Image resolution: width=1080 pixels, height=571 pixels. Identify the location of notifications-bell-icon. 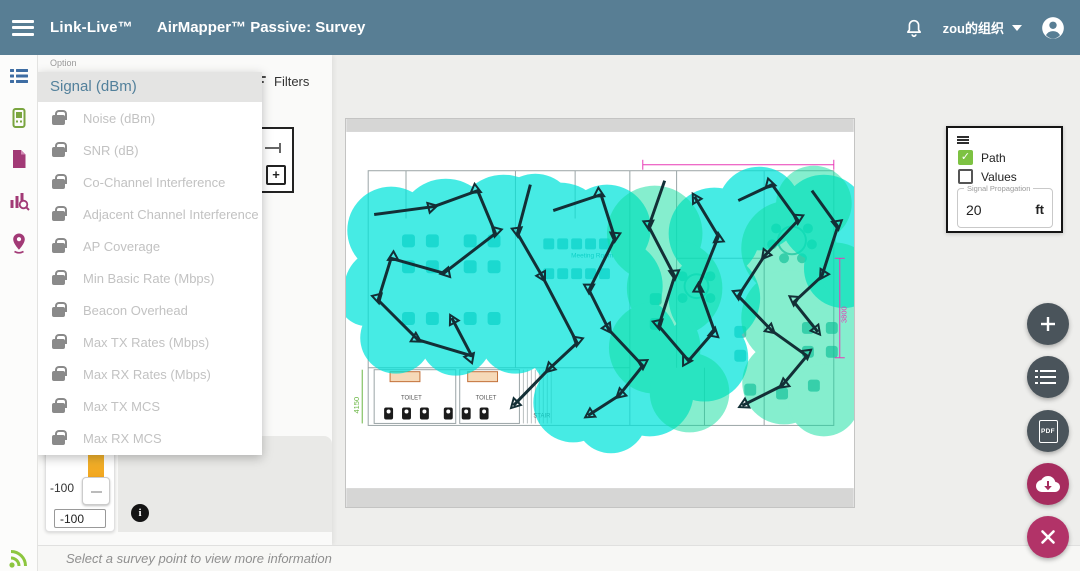
(914, 28).